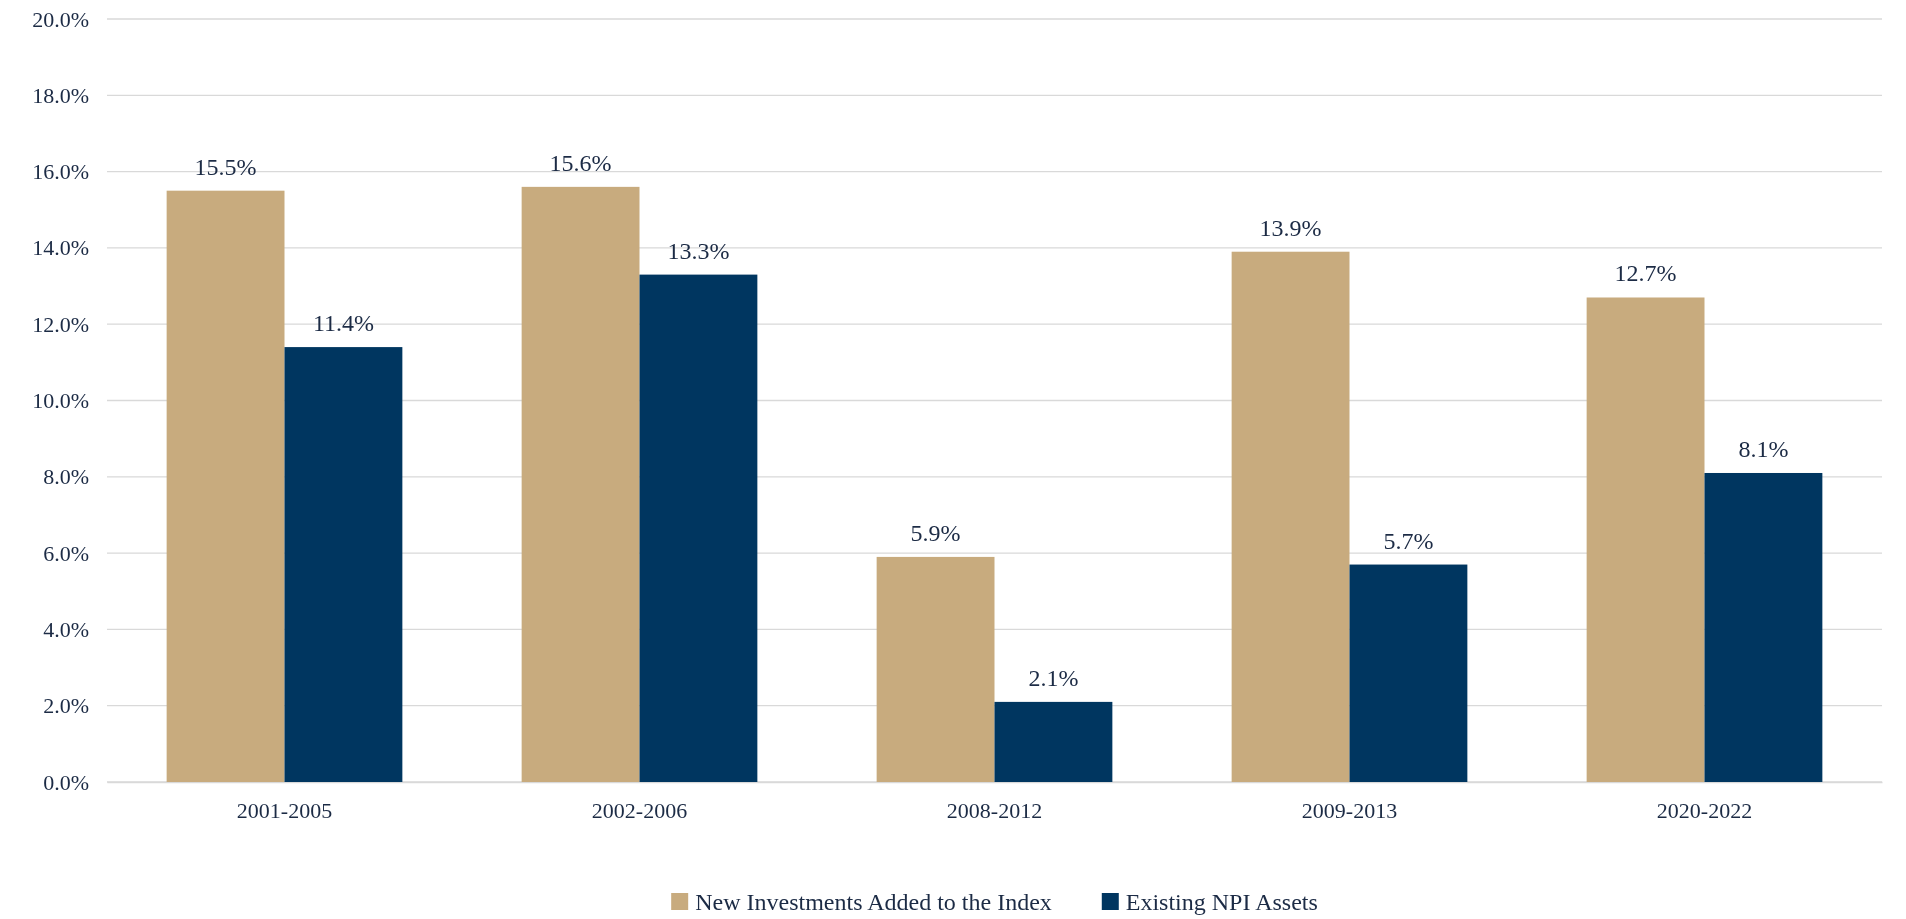  What do you see at coordinates (60, 324) in the screenshot?
I see `y-tick-label: 12.0%` at bounding box center [60, 324].